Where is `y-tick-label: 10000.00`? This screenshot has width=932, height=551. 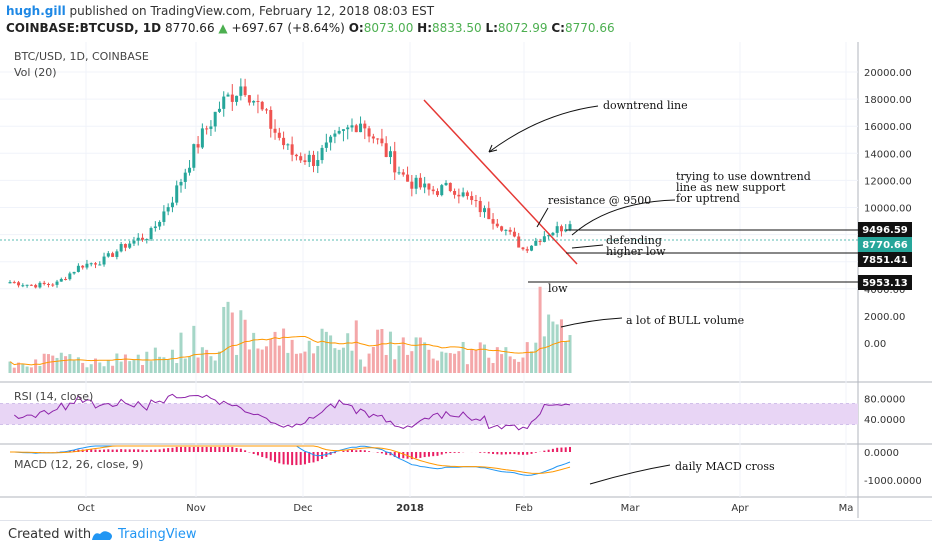
y-tick-label: 10000.00 is located at coordinates (888, 209).